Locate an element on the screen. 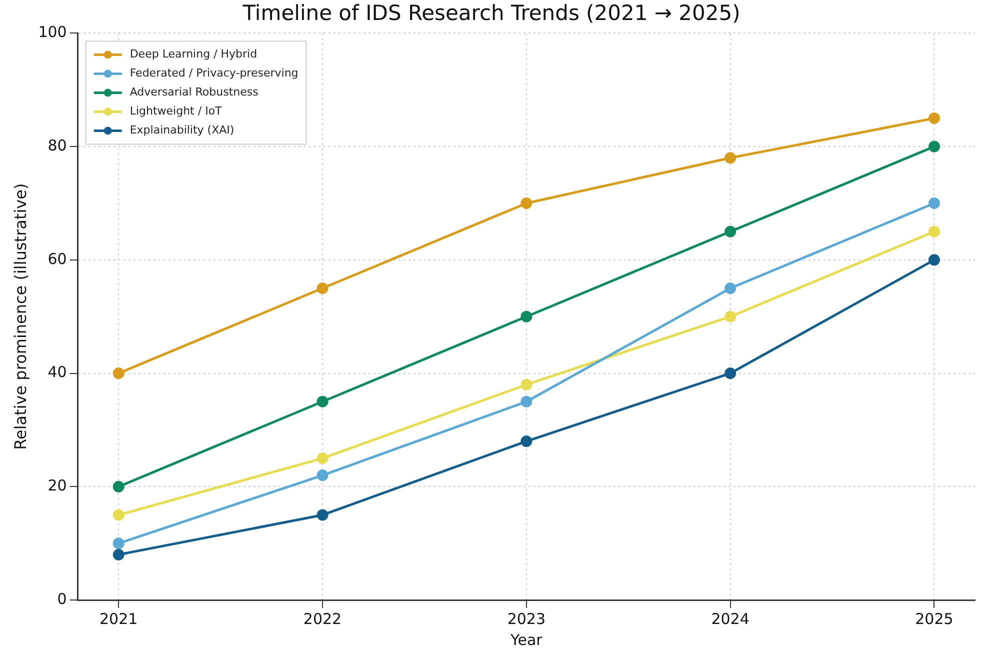 The height and width of the screenshot is (650, 985). x-tick-label: 2024 is located at coordinates (730, 619).